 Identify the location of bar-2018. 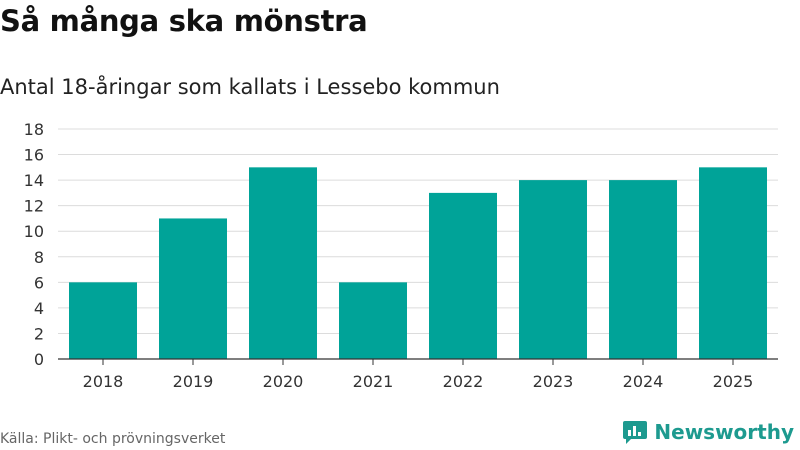
(103, 320).